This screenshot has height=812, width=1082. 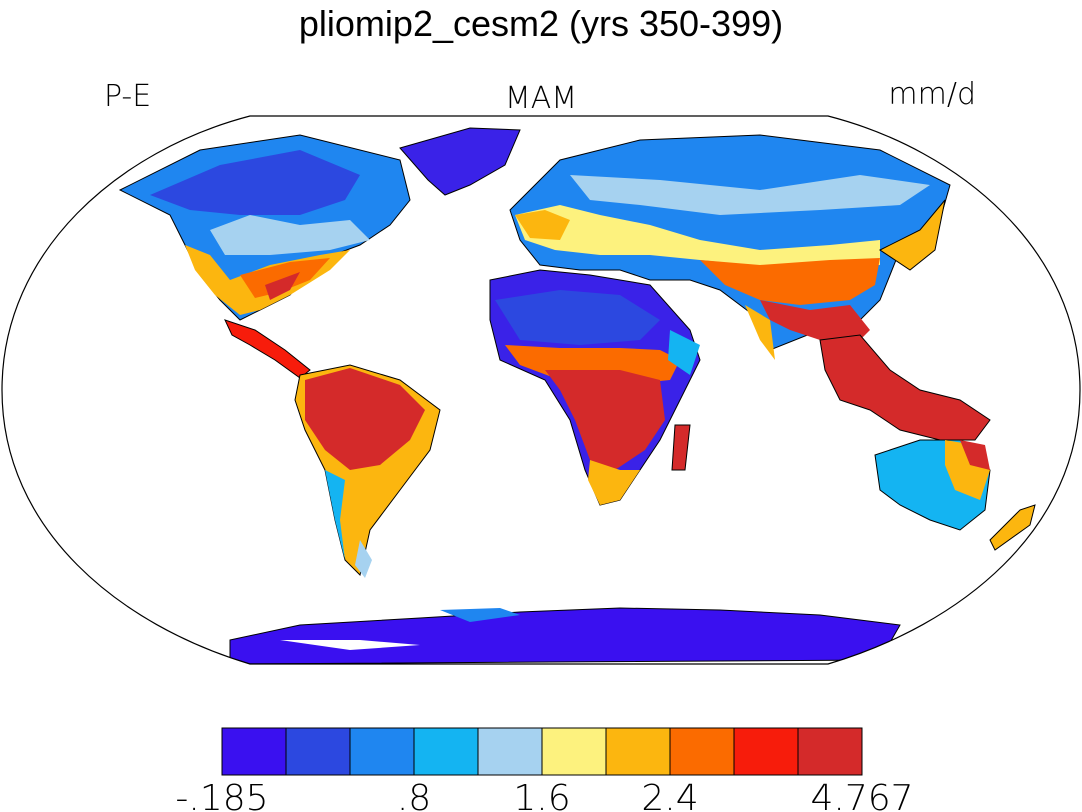 I want to click on eurasia-region, so click(x=730, y=247).